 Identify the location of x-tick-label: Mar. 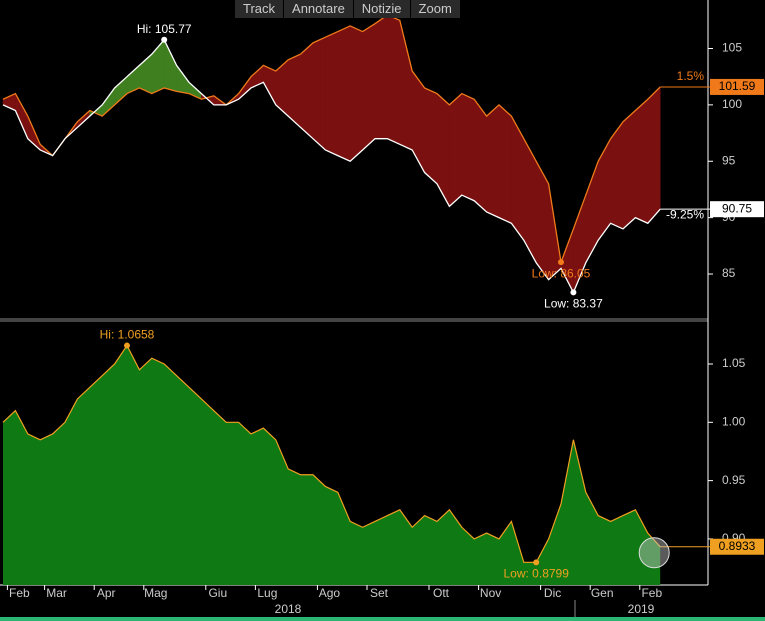
(56, 593).